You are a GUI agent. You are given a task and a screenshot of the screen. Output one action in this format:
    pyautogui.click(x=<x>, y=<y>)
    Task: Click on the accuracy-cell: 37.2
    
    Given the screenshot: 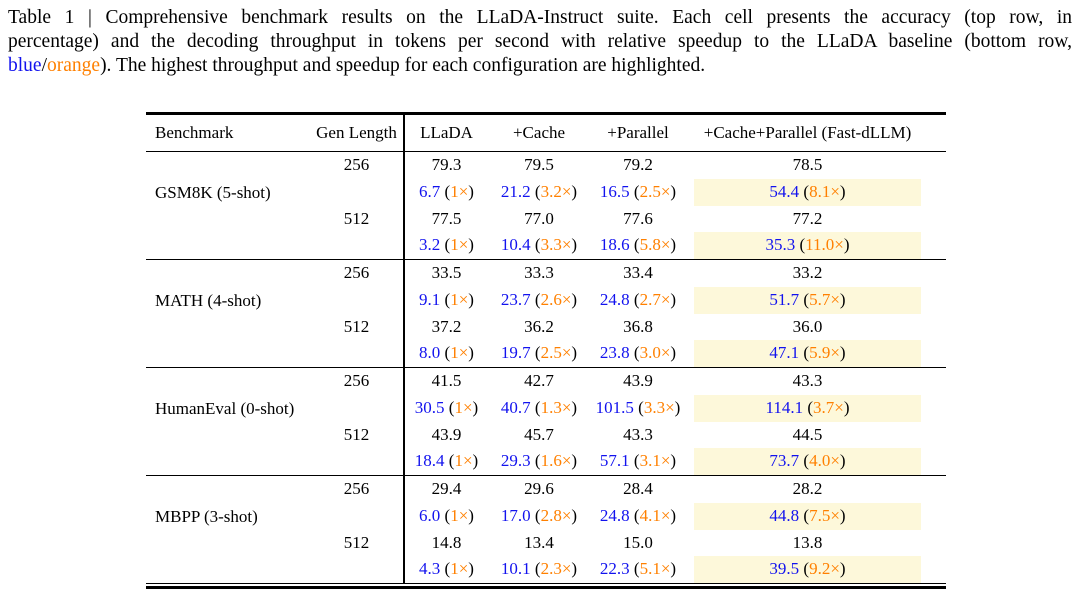 What is the action you would take?
    pyautogui.click(x=445, y=327)
    